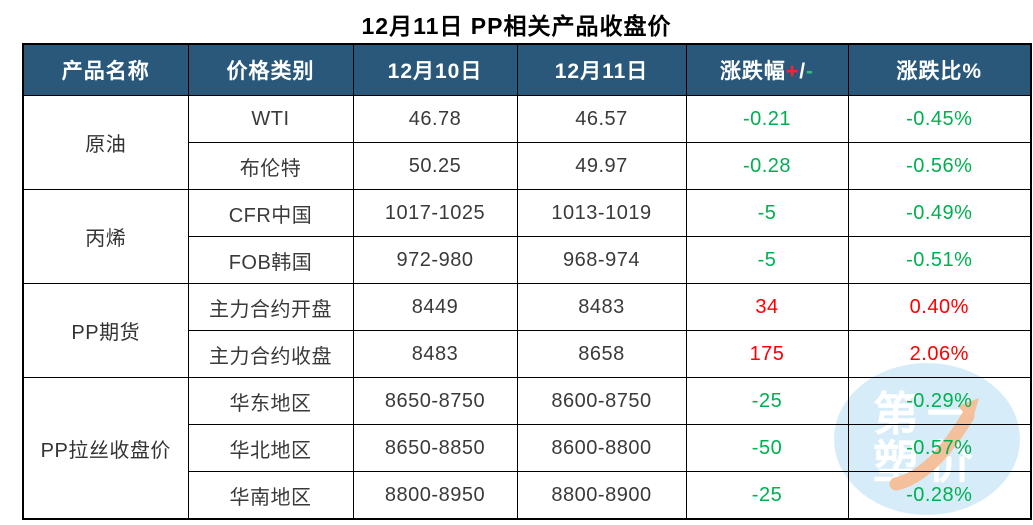 The height and width of the screenshot is (525, 1033). I want to click on cell-dec10: 50.25, so click(435, 166).